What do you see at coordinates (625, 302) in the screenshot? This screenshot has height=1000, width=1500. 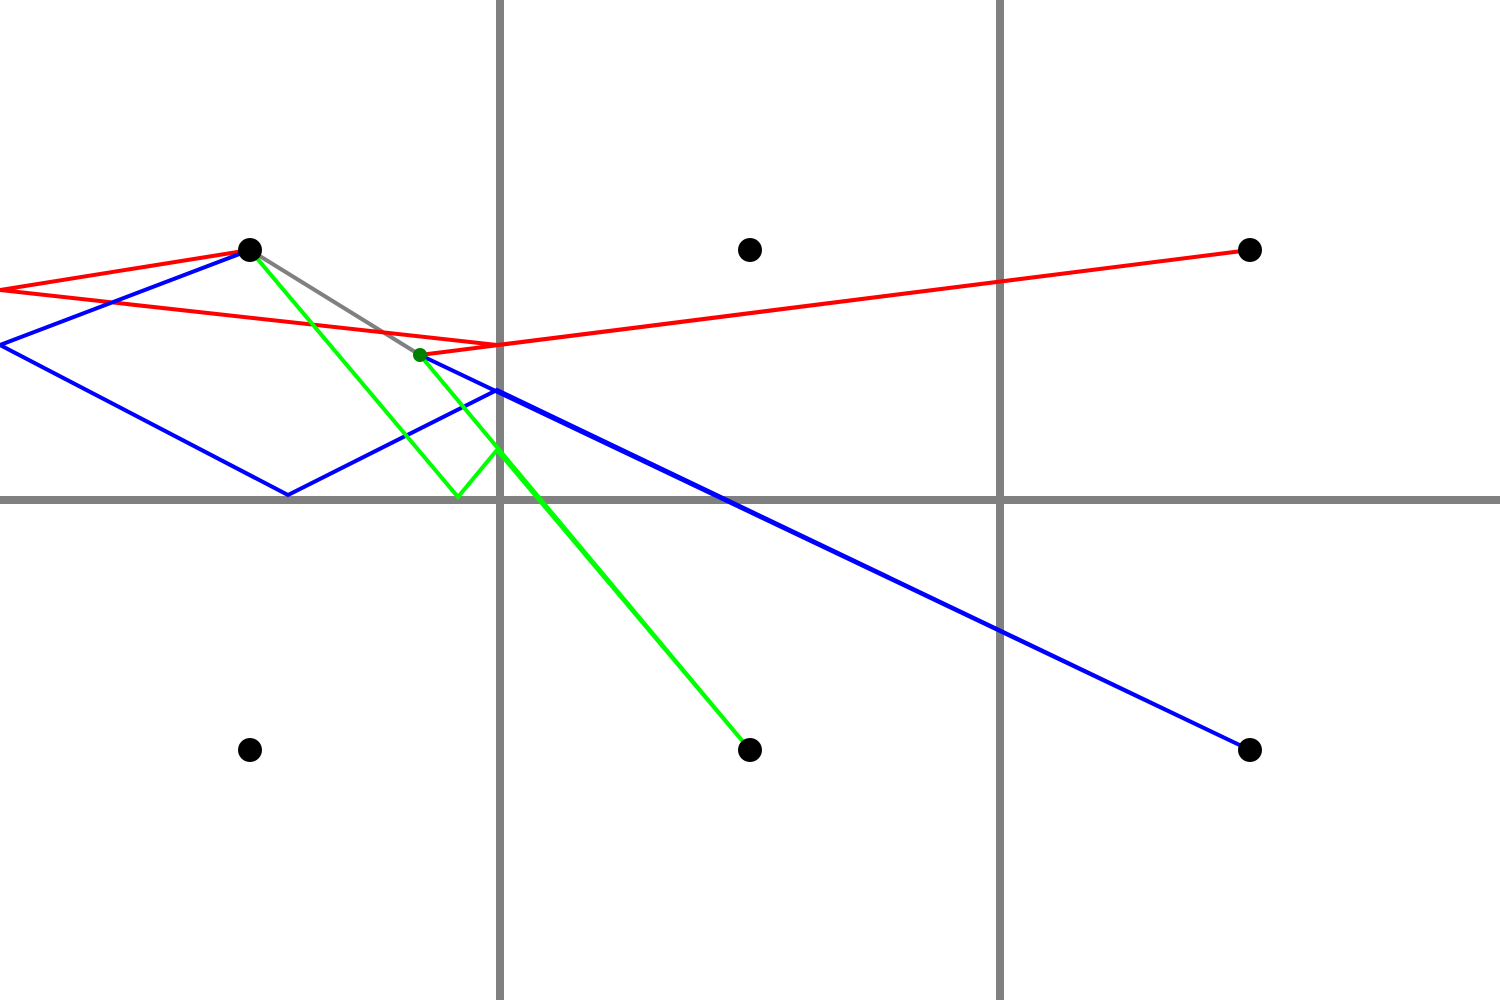 I see `red-ray-path` at bounding box center [625, 302].